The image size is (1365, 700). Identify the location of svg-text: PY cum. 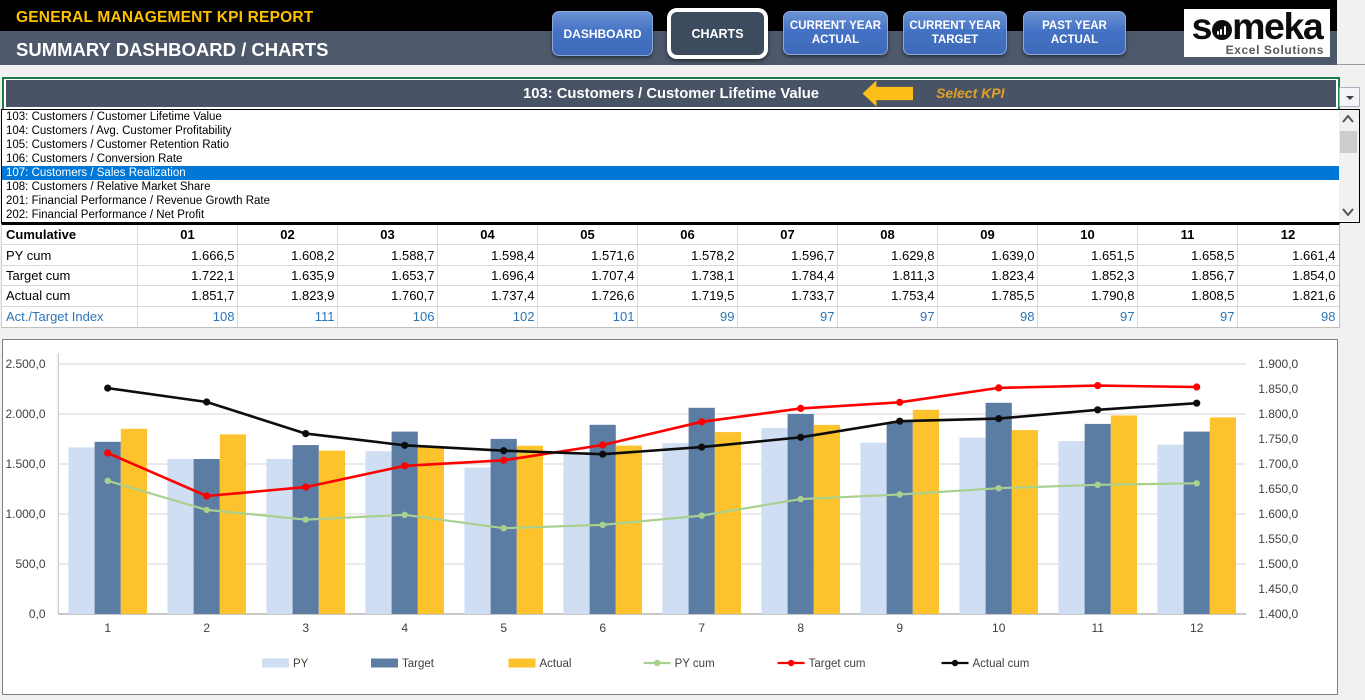
(695, 664).